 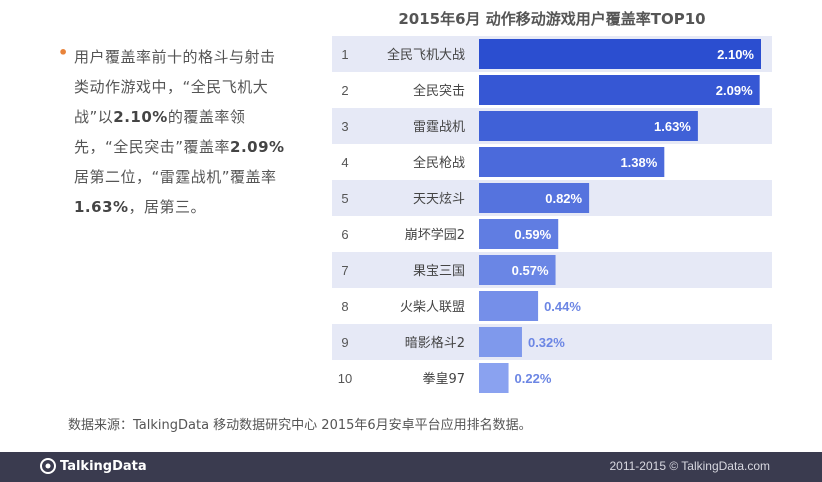 What do you see at coordinates (48, 466) in the screenshot?
I see `logo-icon` at bounding box center [48, 466].